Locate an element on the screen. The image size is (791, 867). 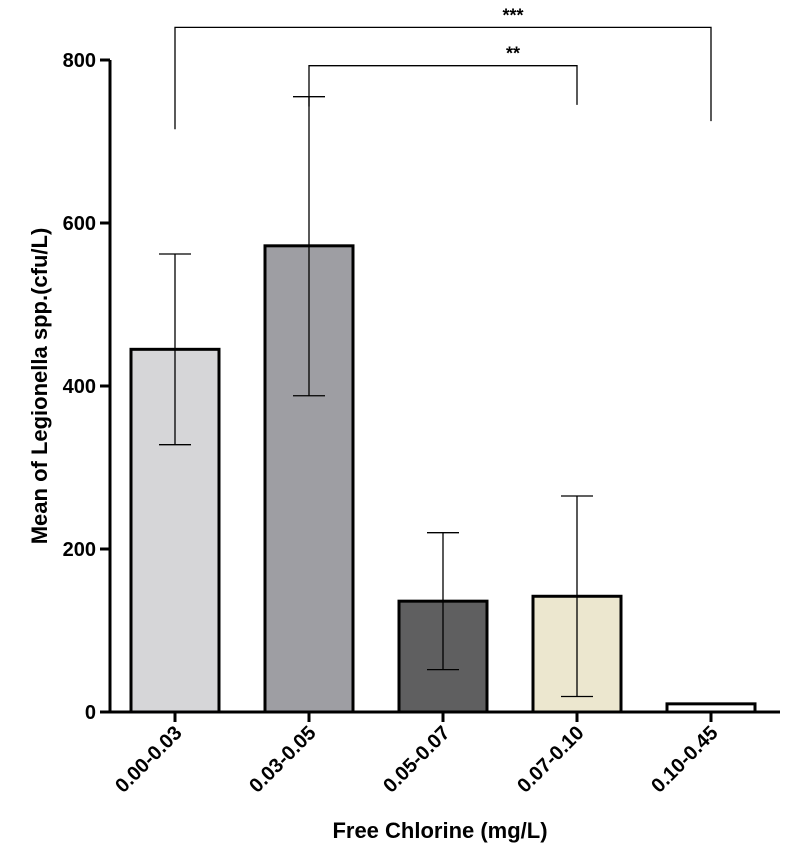
x-tick-label-0.00-0.03: 0.00-0.03 is located at coordinates (148, 759).